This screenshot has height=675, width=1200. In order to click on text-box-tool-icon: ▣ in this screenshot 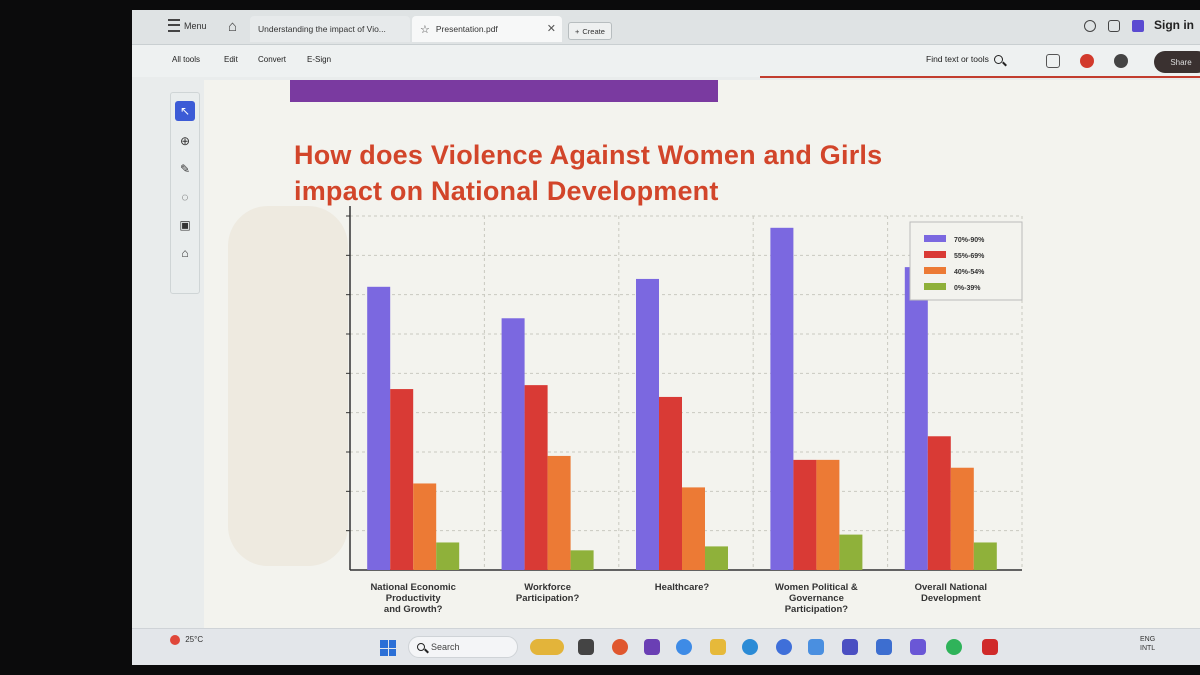, I will do `click(185, 225)`.